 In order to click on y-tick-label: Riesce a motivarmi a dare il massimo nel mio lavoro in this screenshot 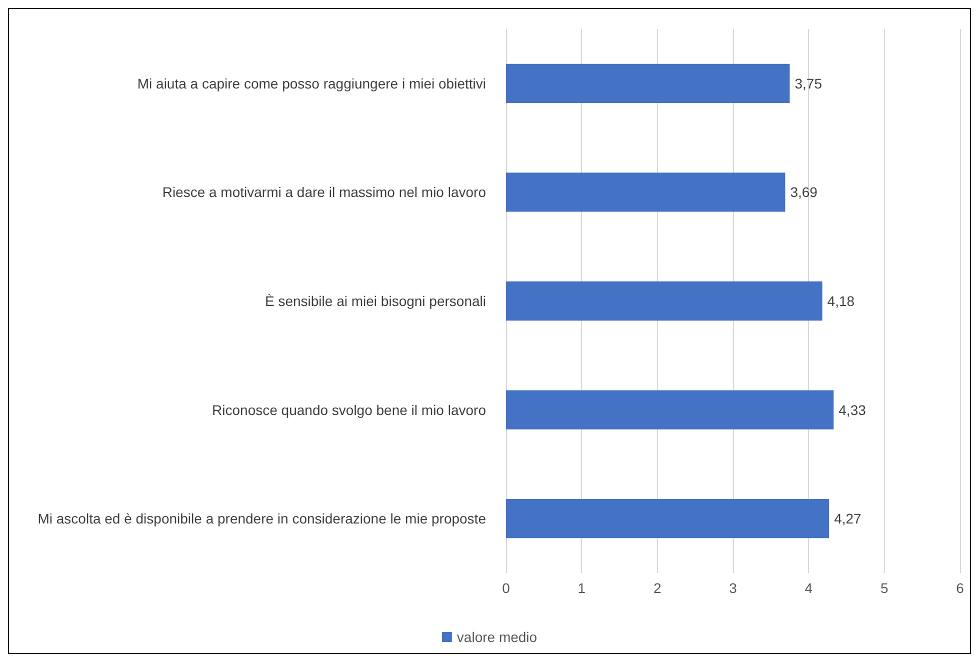, I will do `click(324, 192)`.